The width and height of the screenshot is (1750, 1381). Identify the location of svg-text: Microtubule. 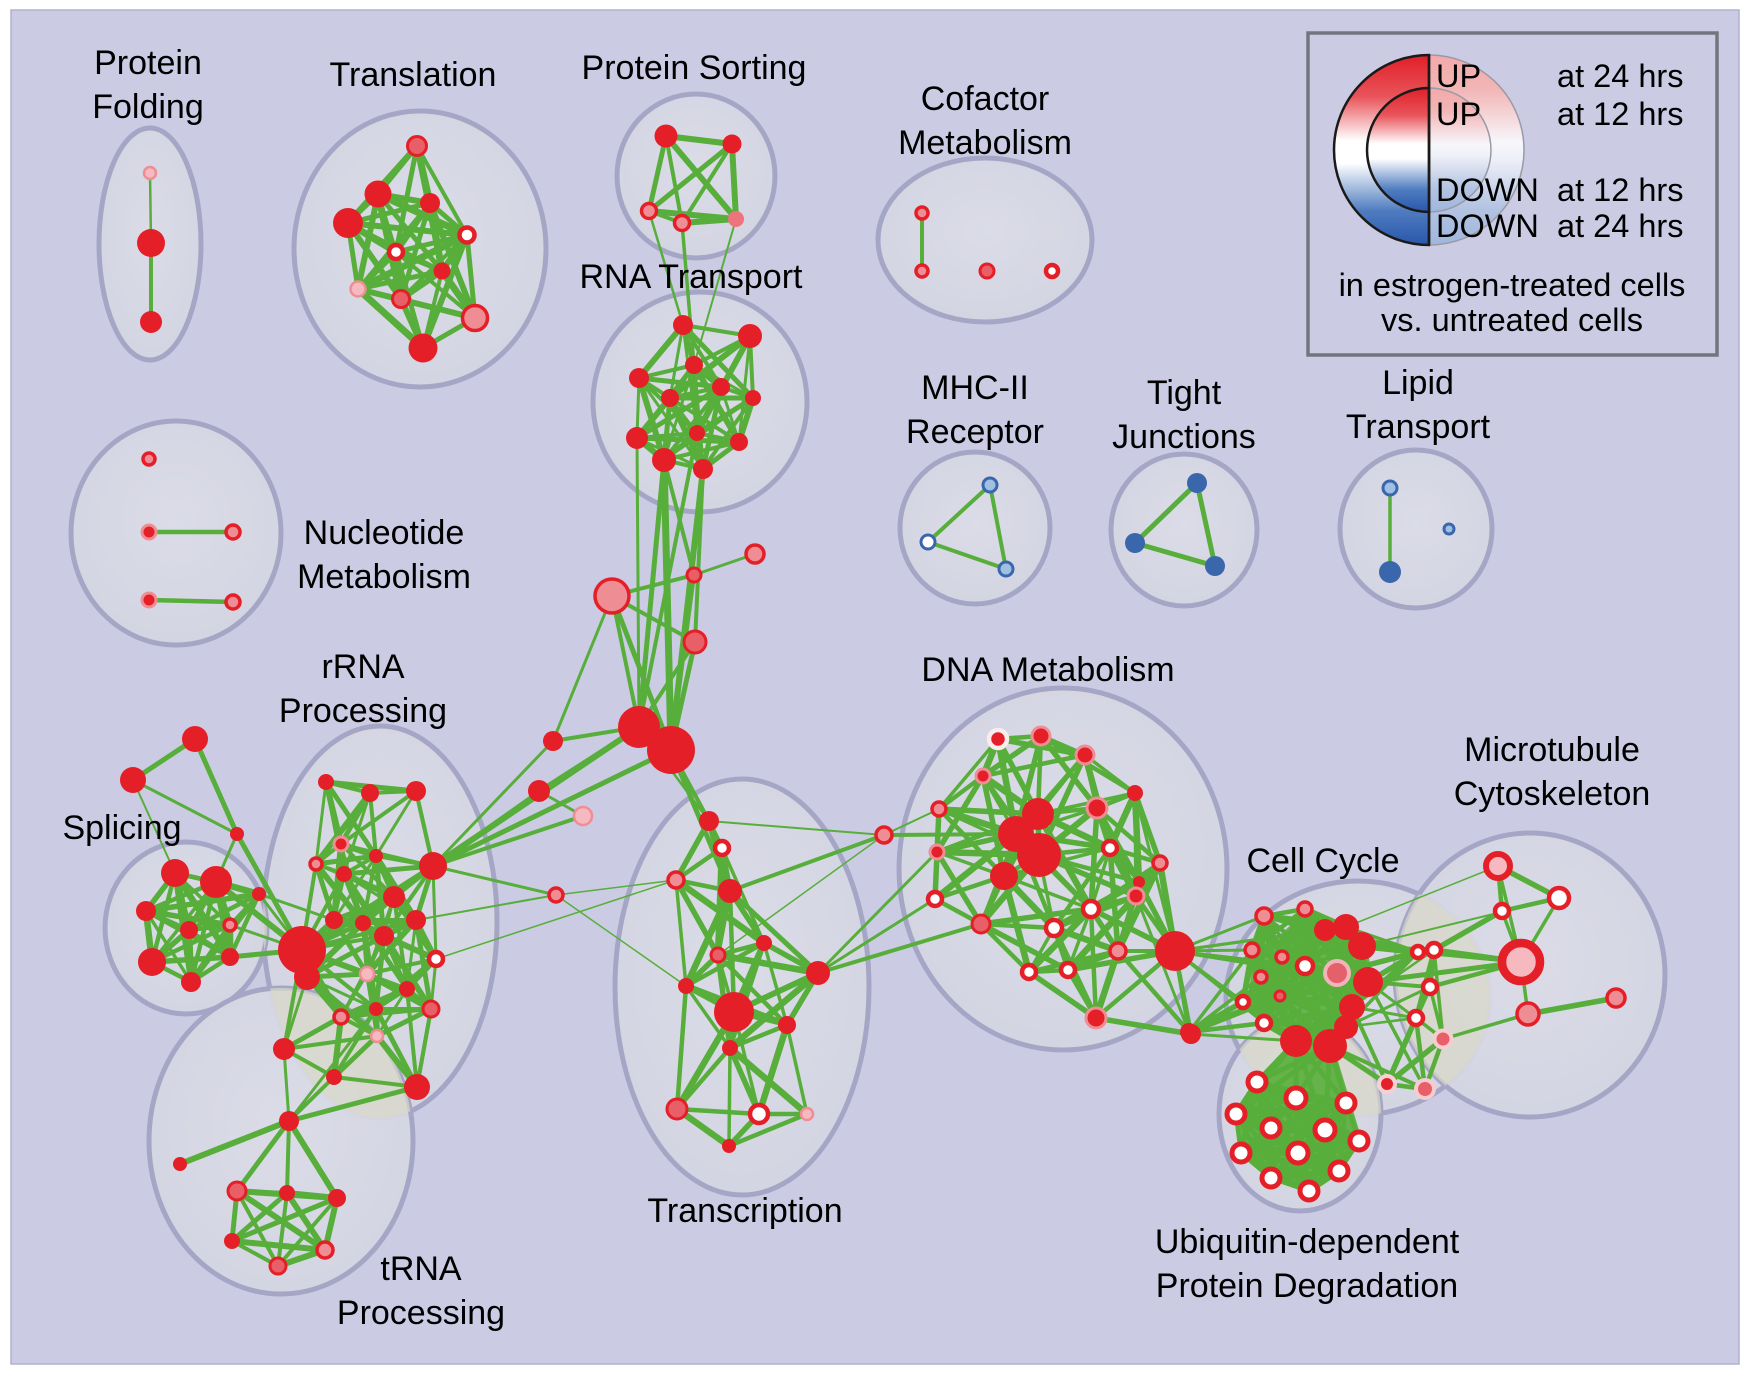
(1552, 750).